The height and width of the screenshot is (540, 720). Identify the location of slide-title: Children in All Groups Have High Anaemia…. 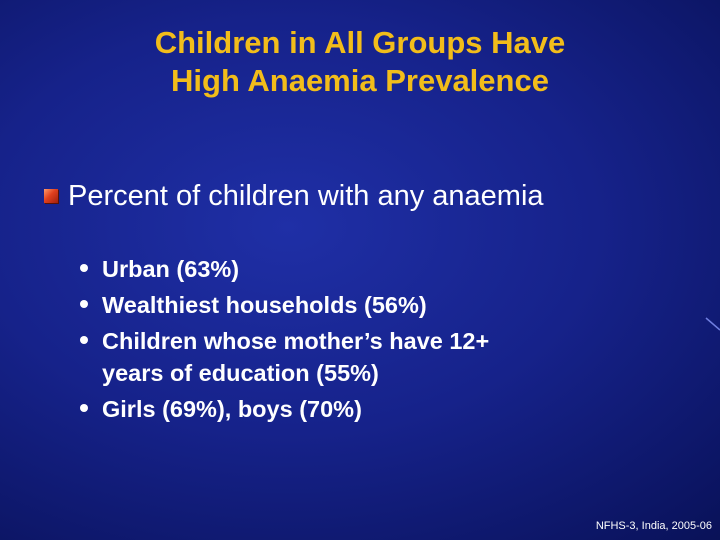
(360, 62).